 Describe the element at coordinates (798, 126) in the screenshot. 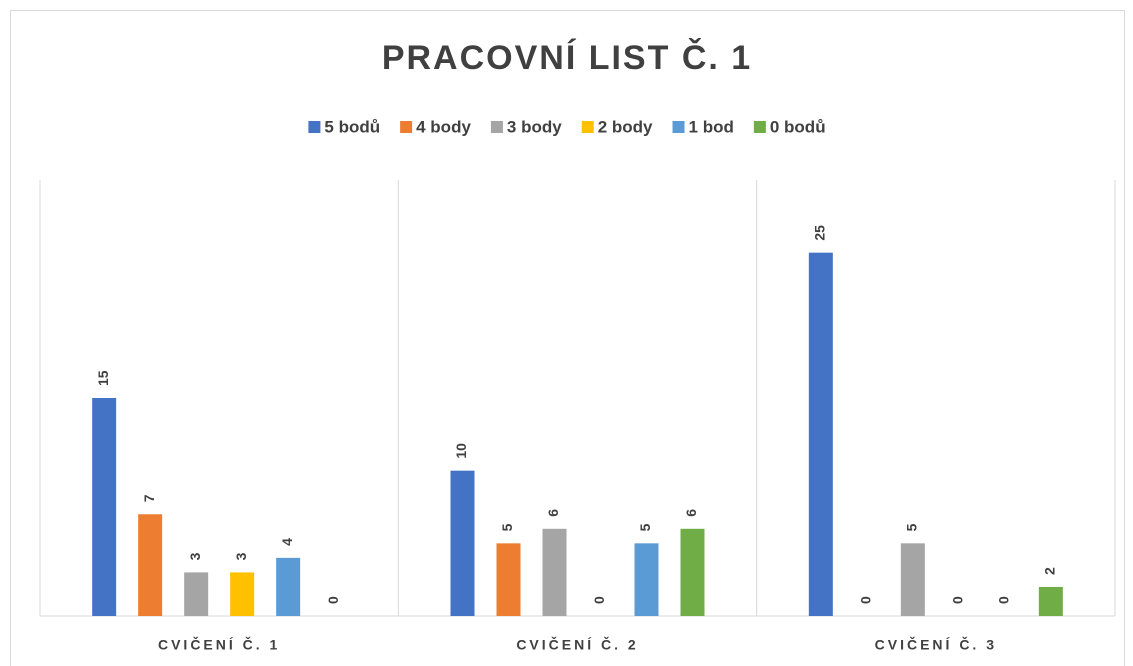

I see `legend-label: 0 bodů` at that location.